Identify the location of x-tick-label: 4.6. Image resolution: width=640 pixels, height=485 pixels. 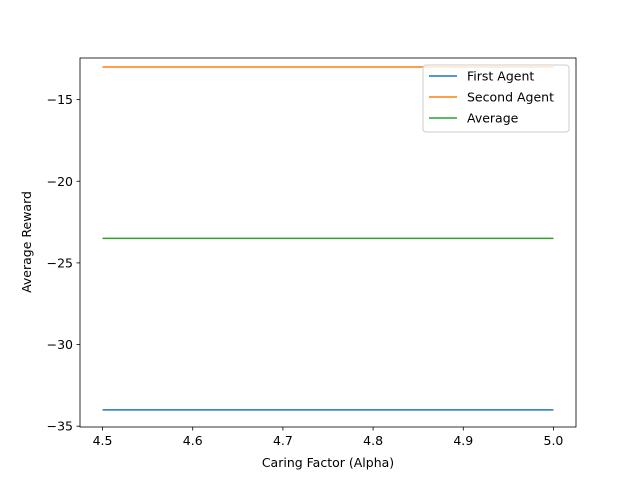
(193, 440).